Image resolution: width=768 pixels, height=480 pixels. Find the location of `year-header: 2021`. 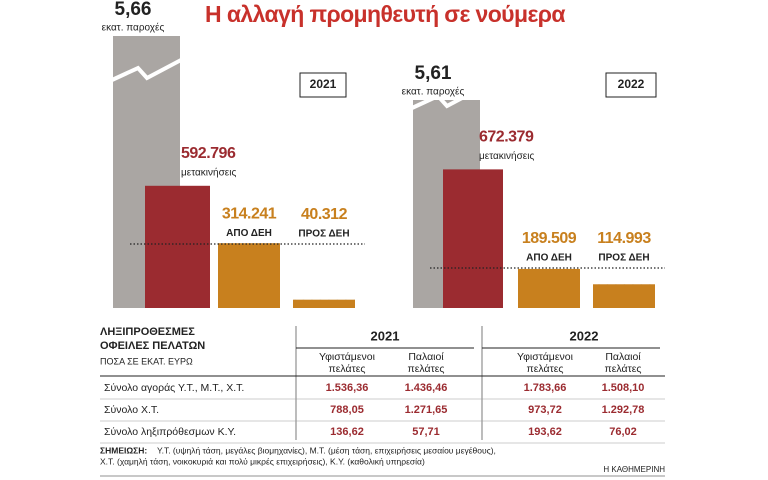

year-header: 2021 is located at coordinates (385, 335).